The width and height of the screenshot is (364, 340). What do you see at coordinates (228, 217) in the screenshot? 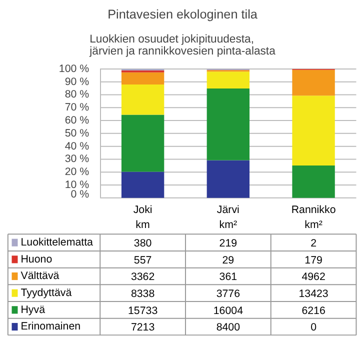
I see `category-label: Järvi km²` at bounding box center [228, 217].